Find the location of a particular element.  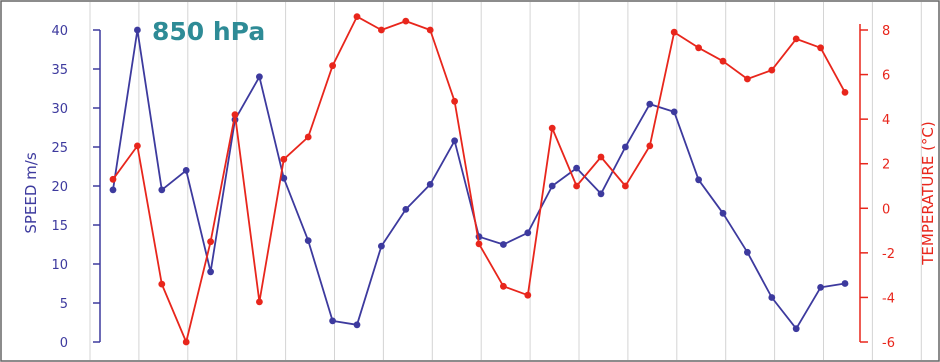

right-axis: -6 -4 -2 0 2 4 6 8 is located at coordinates (877, 187).